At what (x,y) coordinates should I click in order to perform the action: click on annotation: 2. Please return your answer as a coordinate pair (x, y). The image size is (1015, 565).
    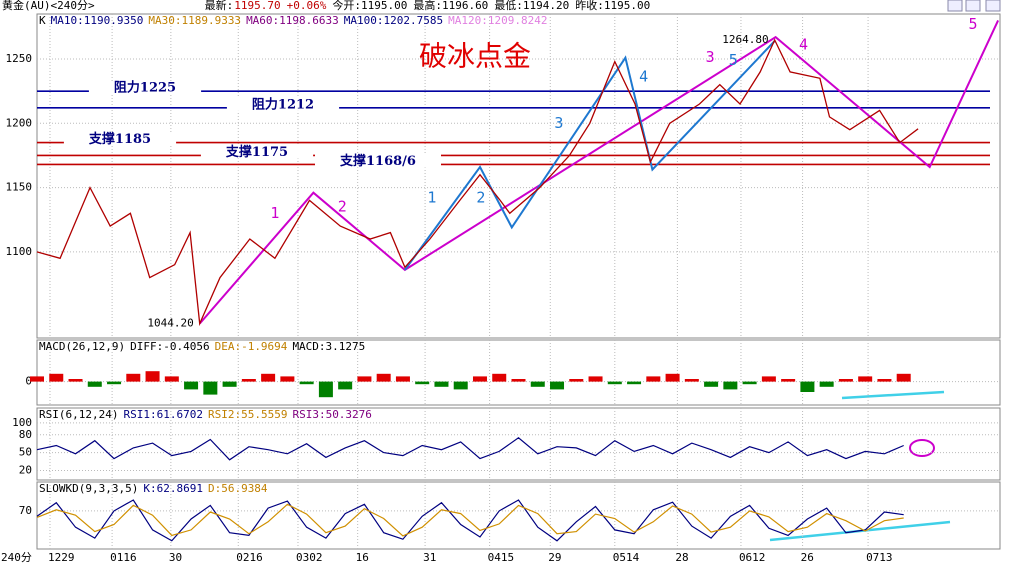
    Looking at the image, I should click on (480, 197).